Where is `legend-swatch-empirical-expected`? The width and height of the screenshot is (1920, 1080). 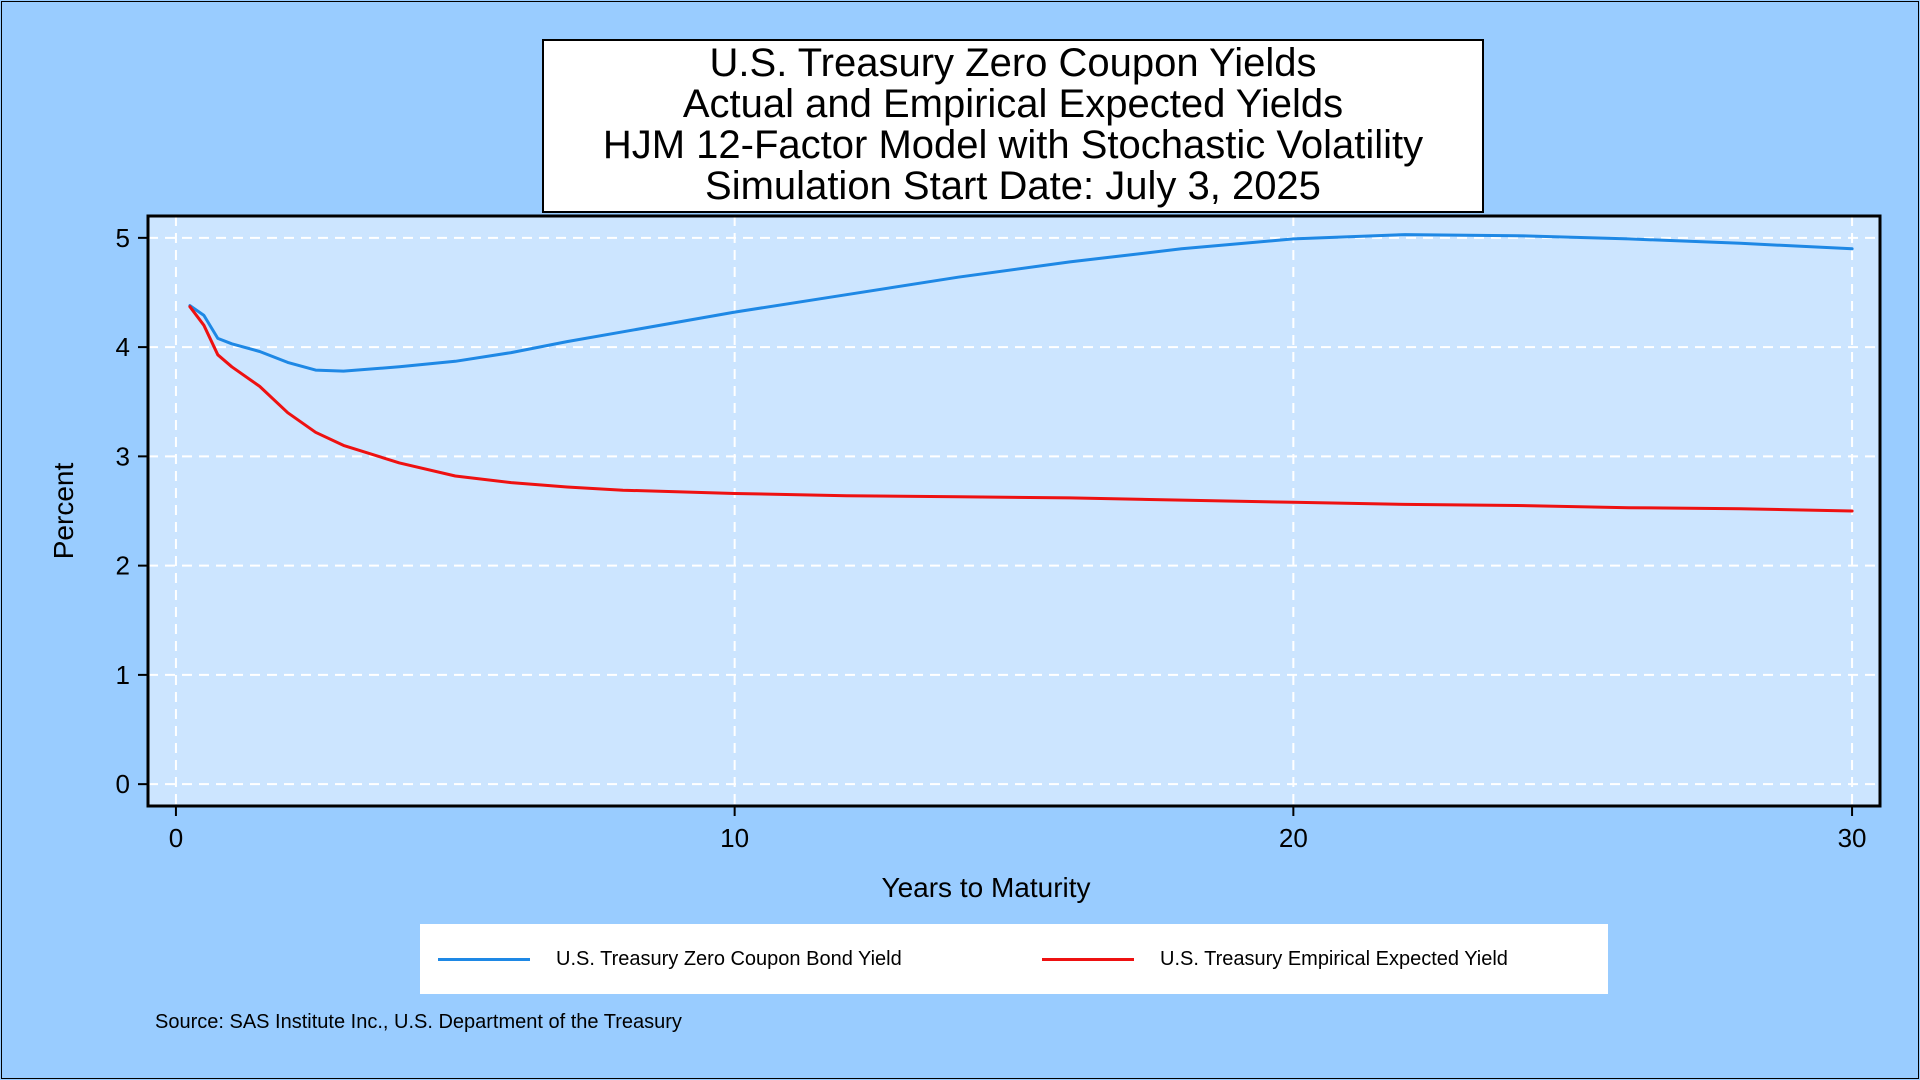
legend-swatch-empirical-expected is located at coordinates (1088, 959).